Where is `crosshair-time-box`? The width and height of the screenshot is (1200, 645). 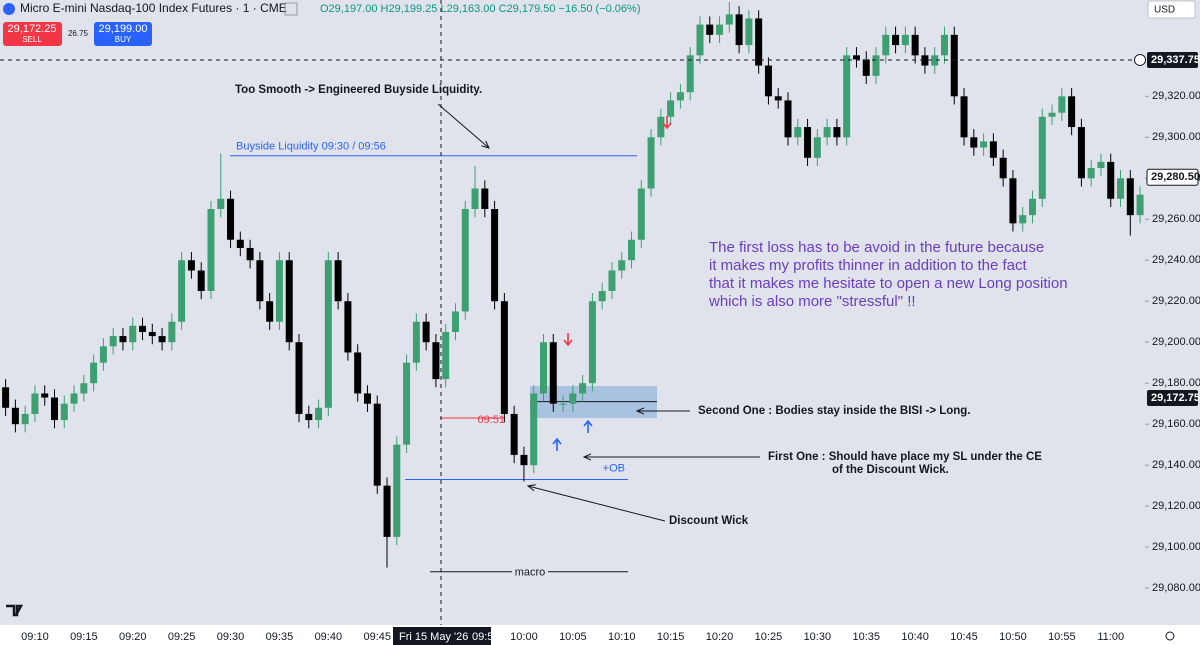 crosshair-time-box is located at coordinates (442, 636).